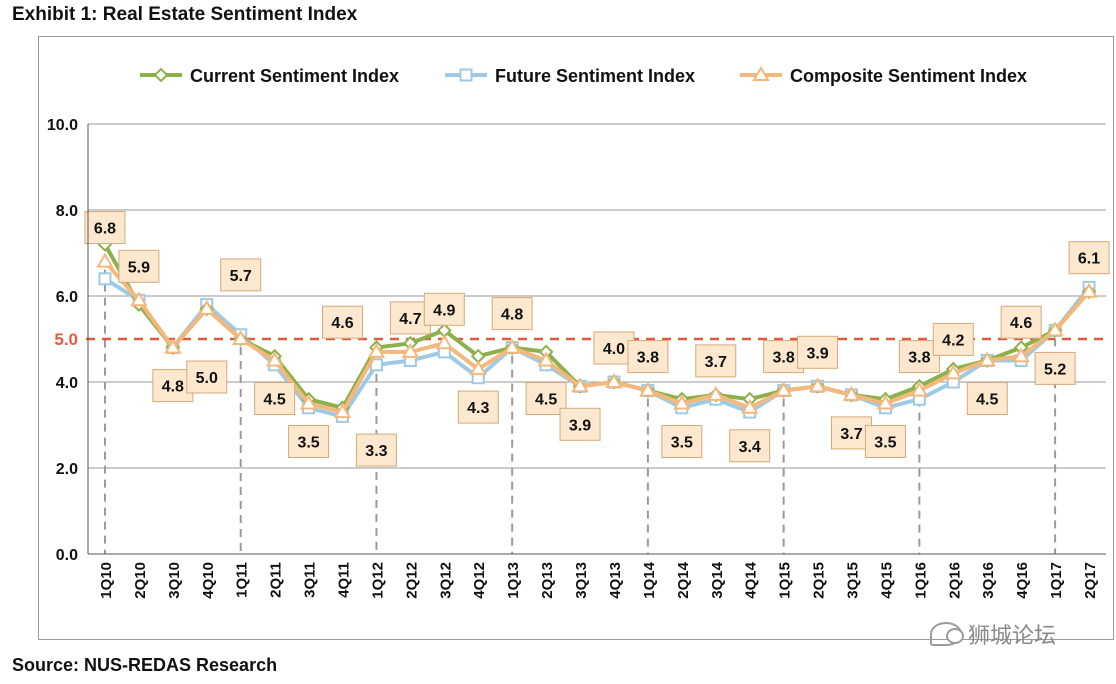 The width and height of the screenshot is (1116, 684). Describe the element at coordinates (294, 76) in the screenshot. I see `legend-label: Current Sentiment Index` at that location.